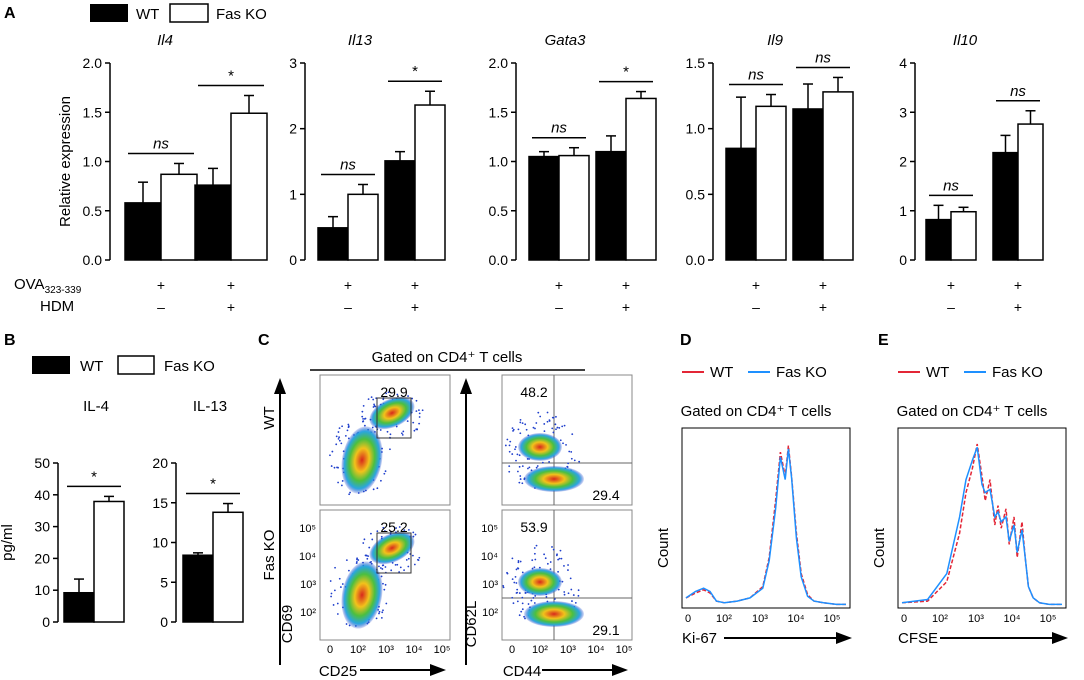 Image resolution: width=1084 pixels, height=680 pixels. I want to click on ova-label: OVA323-339, so click(48, 286).